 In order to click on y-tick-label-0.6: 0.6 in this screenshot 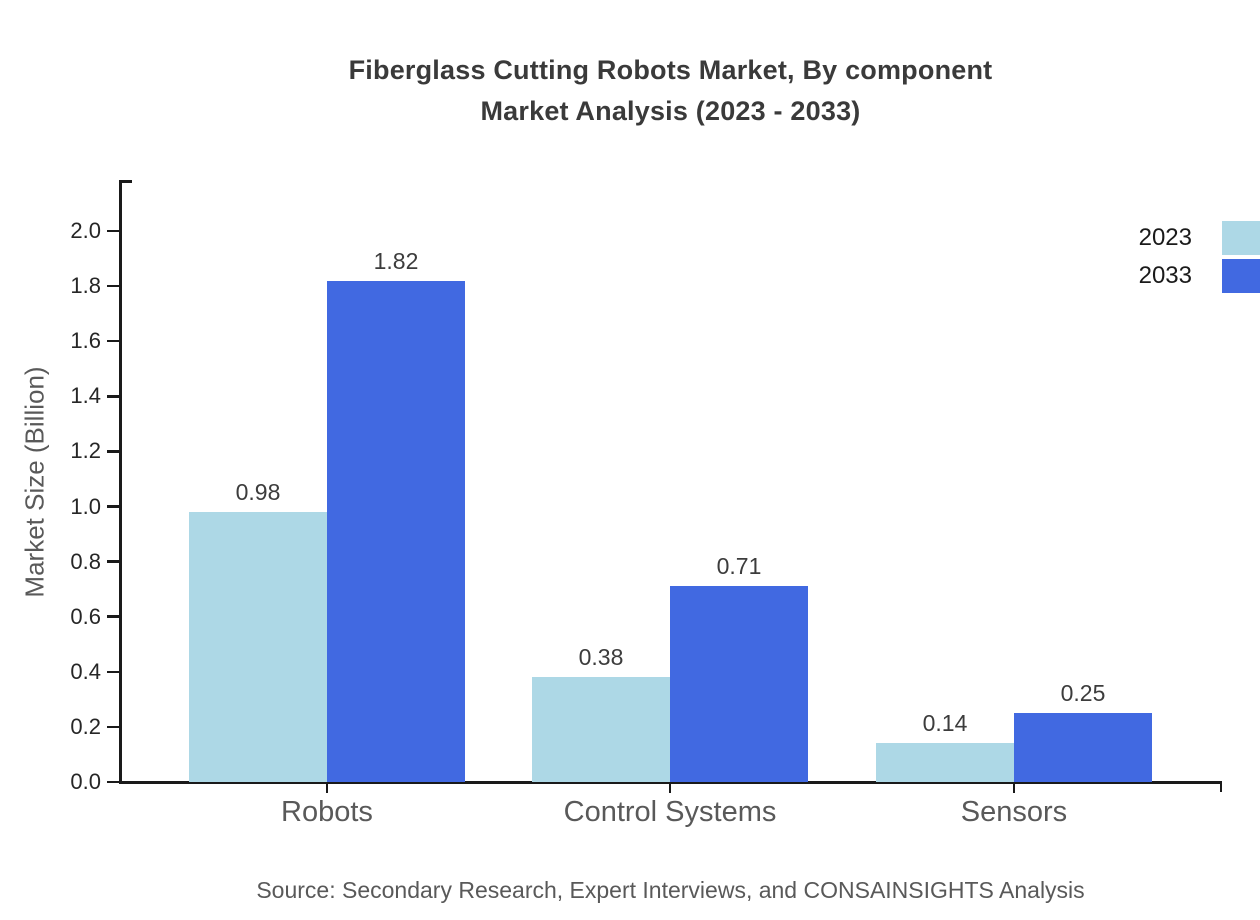, I will do `click(85, 616)`.